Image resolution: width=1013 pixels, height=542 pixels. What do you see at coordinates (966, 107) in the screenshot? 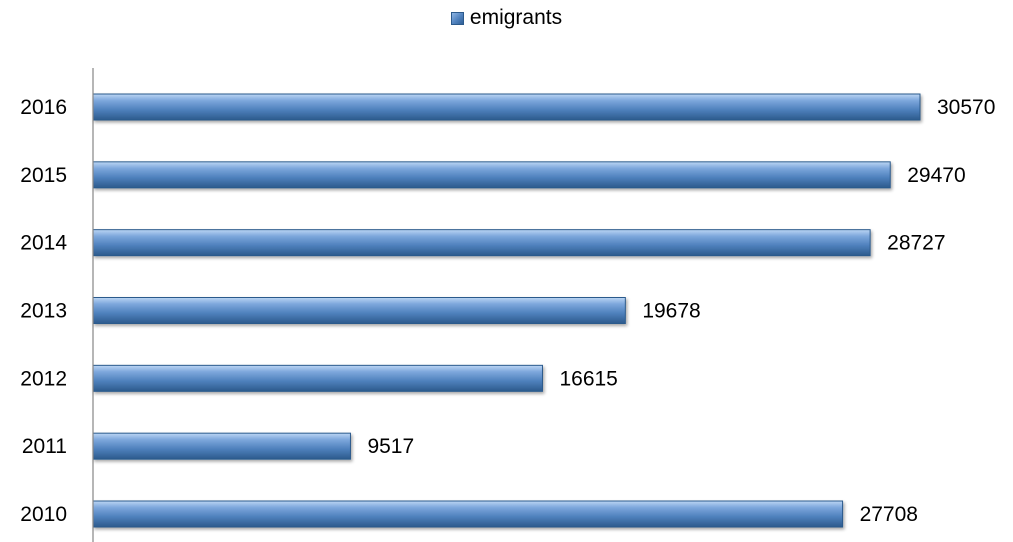
I see `data-label-2016: 30570` at bounding box center [966, 107].